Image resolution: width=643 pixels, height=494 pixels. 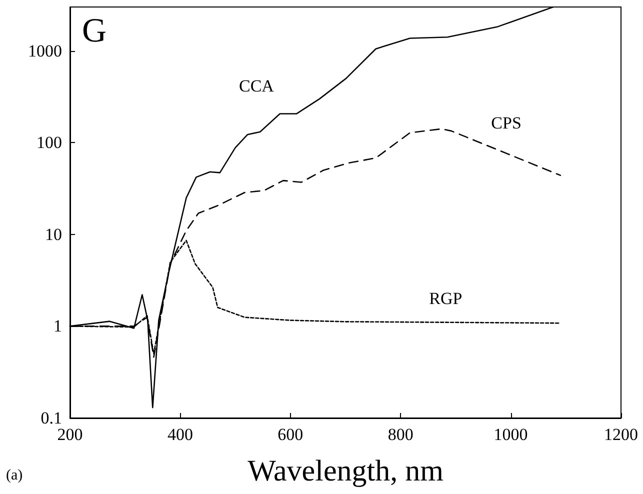 What do you see at coordinates (51, 418) in the screenshot?
I see `y-tick-label: 0.1` at bounding box center [51, 418].